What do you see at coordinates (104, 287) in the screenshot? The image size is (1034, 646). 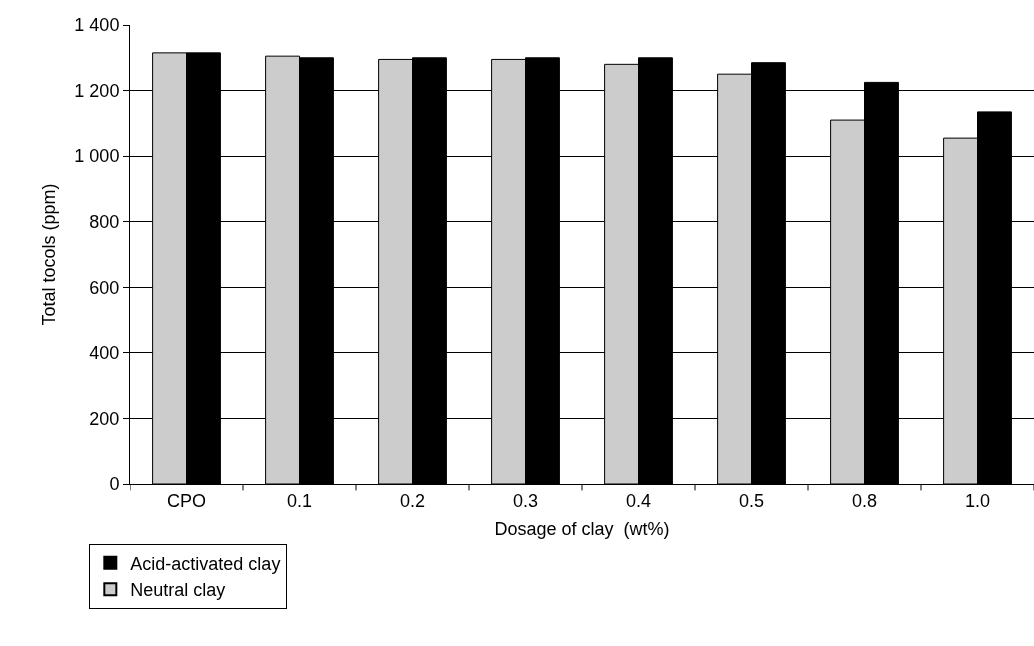 I see `y-tick-label: 600` at bounding box center [104, 287].